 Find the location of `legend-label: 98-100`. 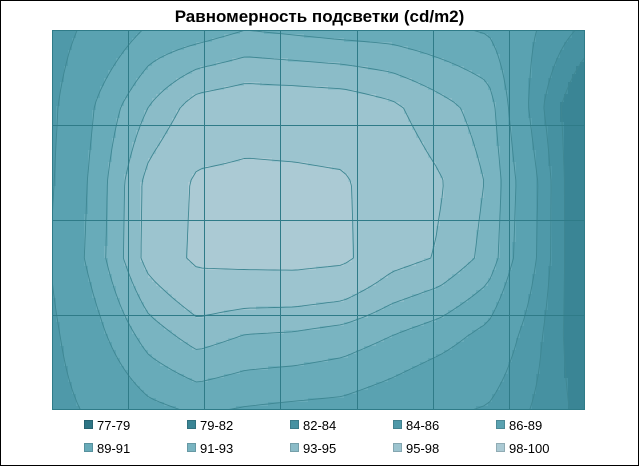

legend-label: 98-100 is located at coordinates (529, 448).